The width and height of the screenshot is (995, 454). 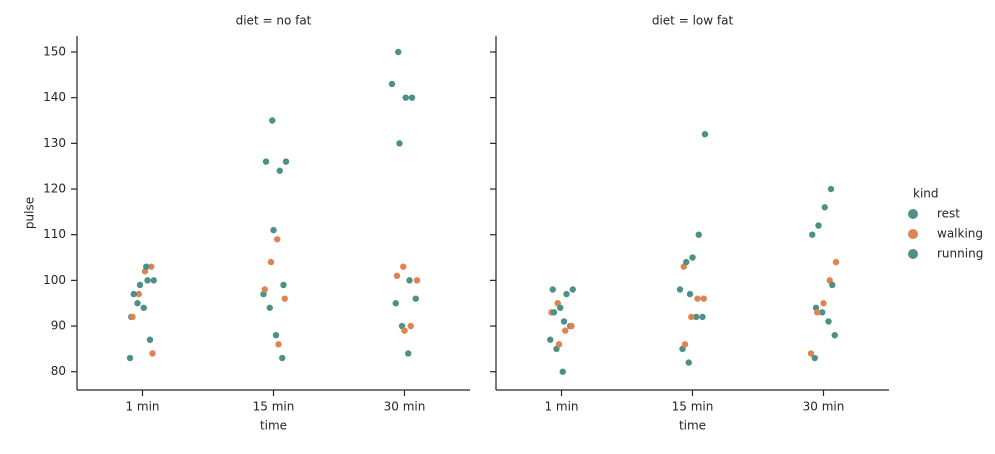 I want to click on legend-label: running, so click(x=960, y=254).